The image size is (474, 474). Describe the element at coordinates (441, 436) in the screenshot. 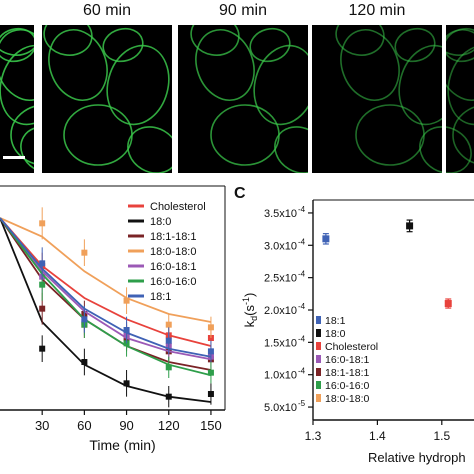

I see `x-tick-label: 1.5` at that location.